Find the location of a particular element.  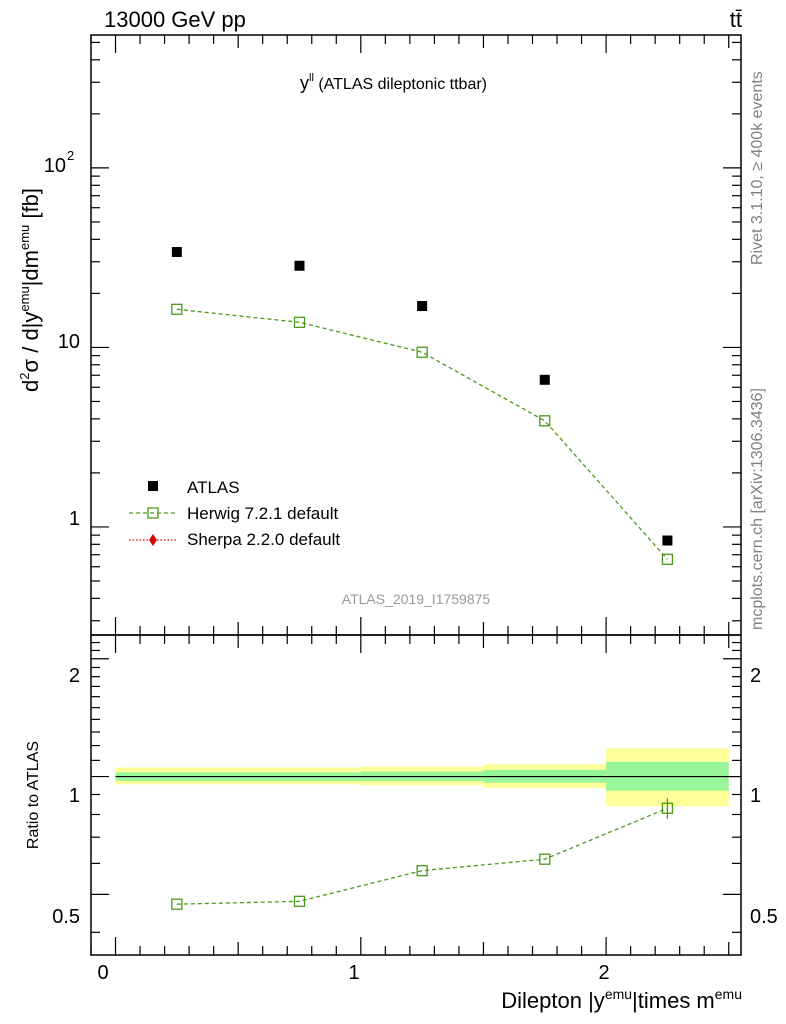

ratio-ytick-label-2: 2 is located at coordinates (74, 676).